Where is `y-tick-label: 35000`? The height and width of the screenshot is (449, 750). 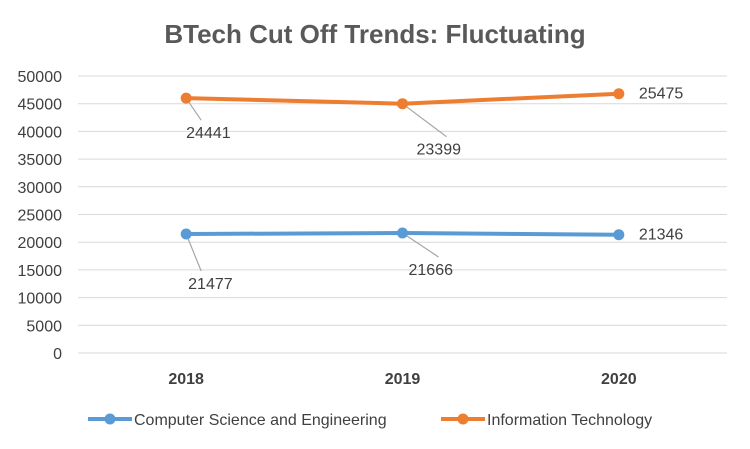 y-tick-label: 35000 is located at coordinates (40, 160).